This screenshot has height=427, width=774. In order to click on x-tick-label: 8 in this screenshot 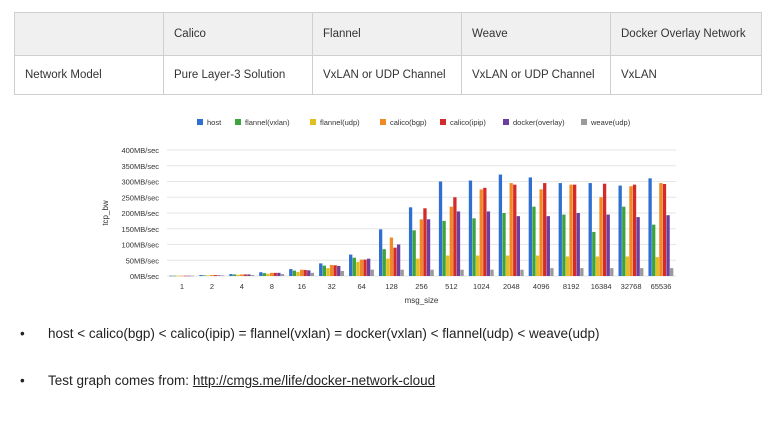, I will do `click(272, 286)`.